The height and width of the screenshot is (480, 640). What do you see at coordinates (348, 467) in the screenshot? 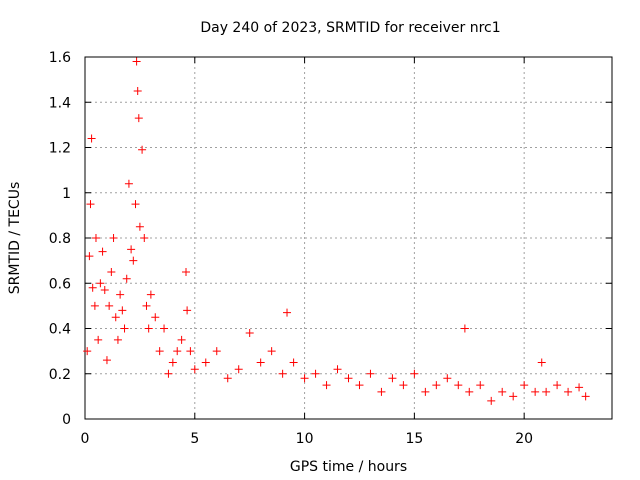
I see `x-axis-label: GPS time / hours` at bounding box center [348, 467].